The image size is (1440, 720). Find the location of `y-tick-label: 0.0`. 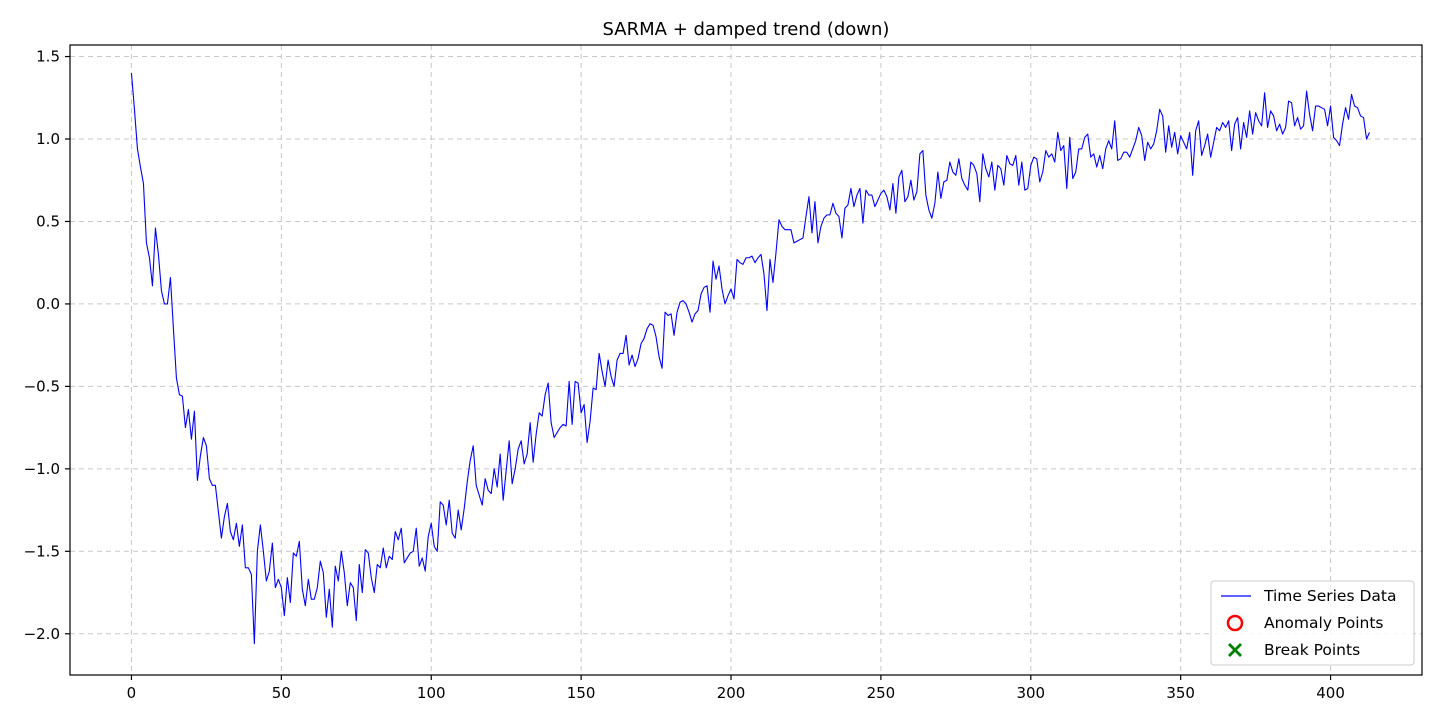

y-tick-label: 0.0 is located at coordinates (48, 304).